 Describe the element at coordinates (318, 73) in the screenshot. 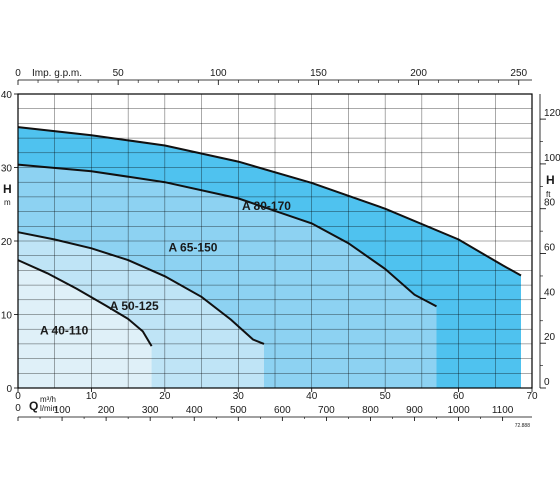

I see `top-axis-tick-label: 150` at that location.